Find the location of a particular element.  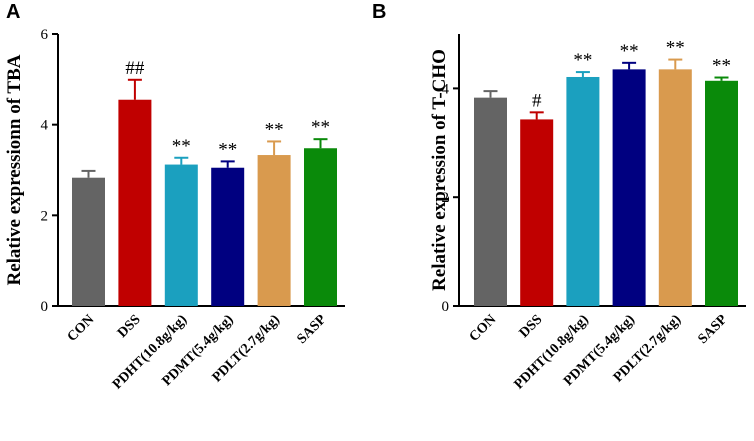

significance-label-1: # is located at coordinates (537, 100).